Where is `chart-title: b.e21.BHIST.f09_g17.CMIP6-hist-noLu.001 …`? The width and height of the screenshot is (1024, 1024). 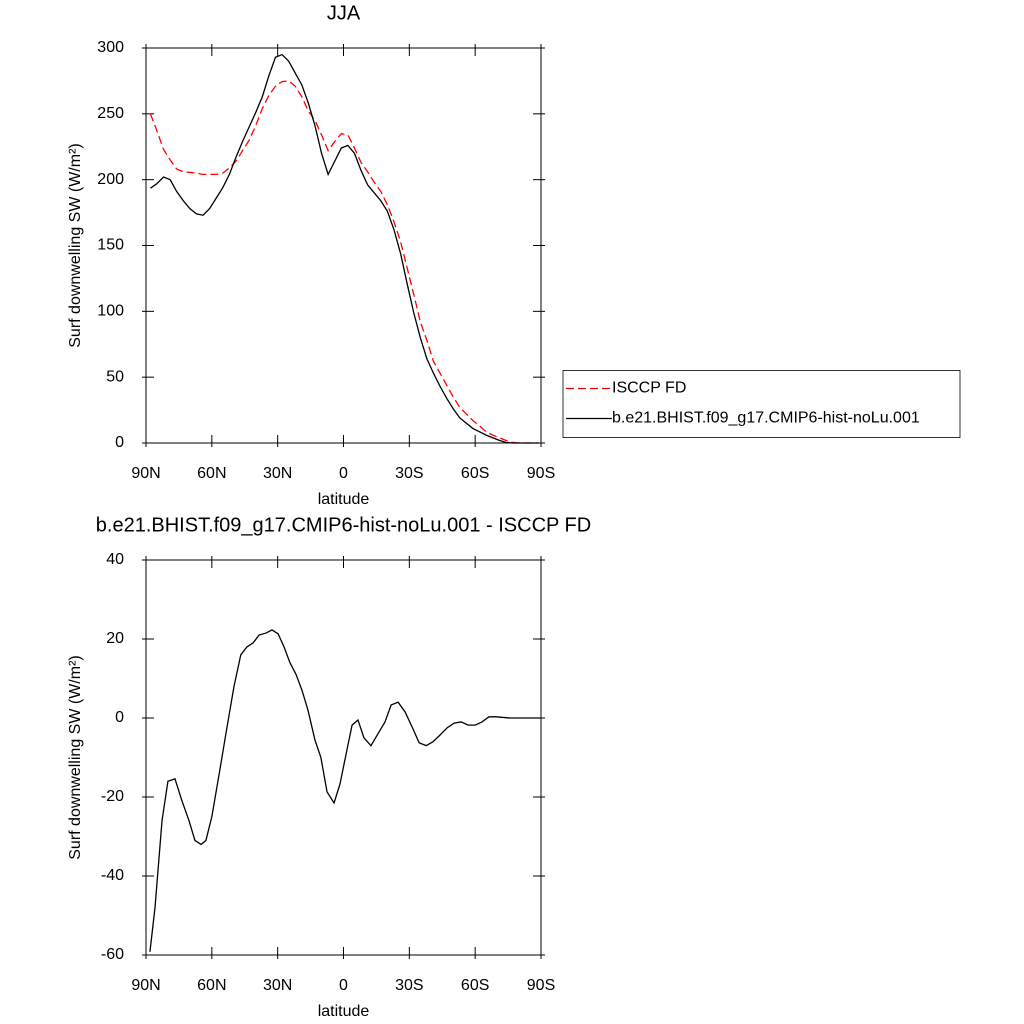
chart-title: b.e21.BHIST.f09_g17.CMIP6-hist-noLu.001 … is located at coordinates (343, 525).